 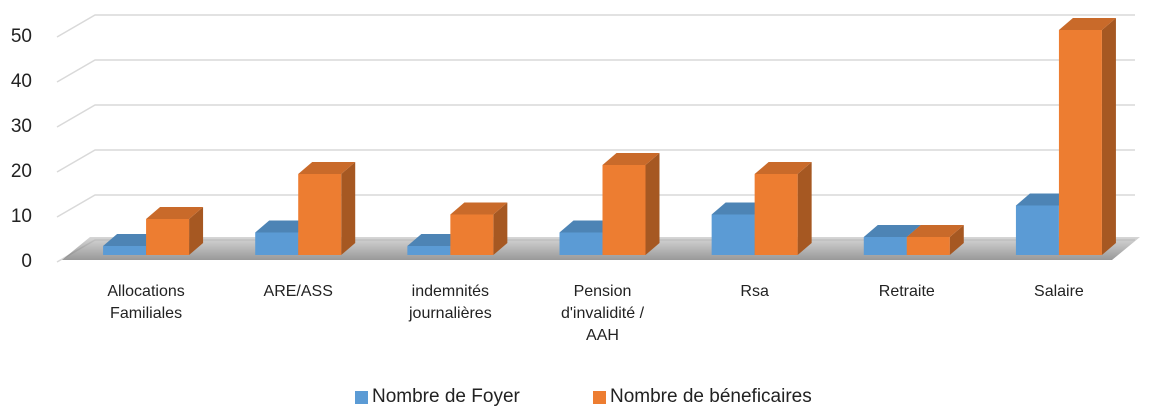 What do you see at coordinates (298, 291) in the screenshot?
I see `x-tick-label: ARE/ASS` at bounding box center [298, 291].